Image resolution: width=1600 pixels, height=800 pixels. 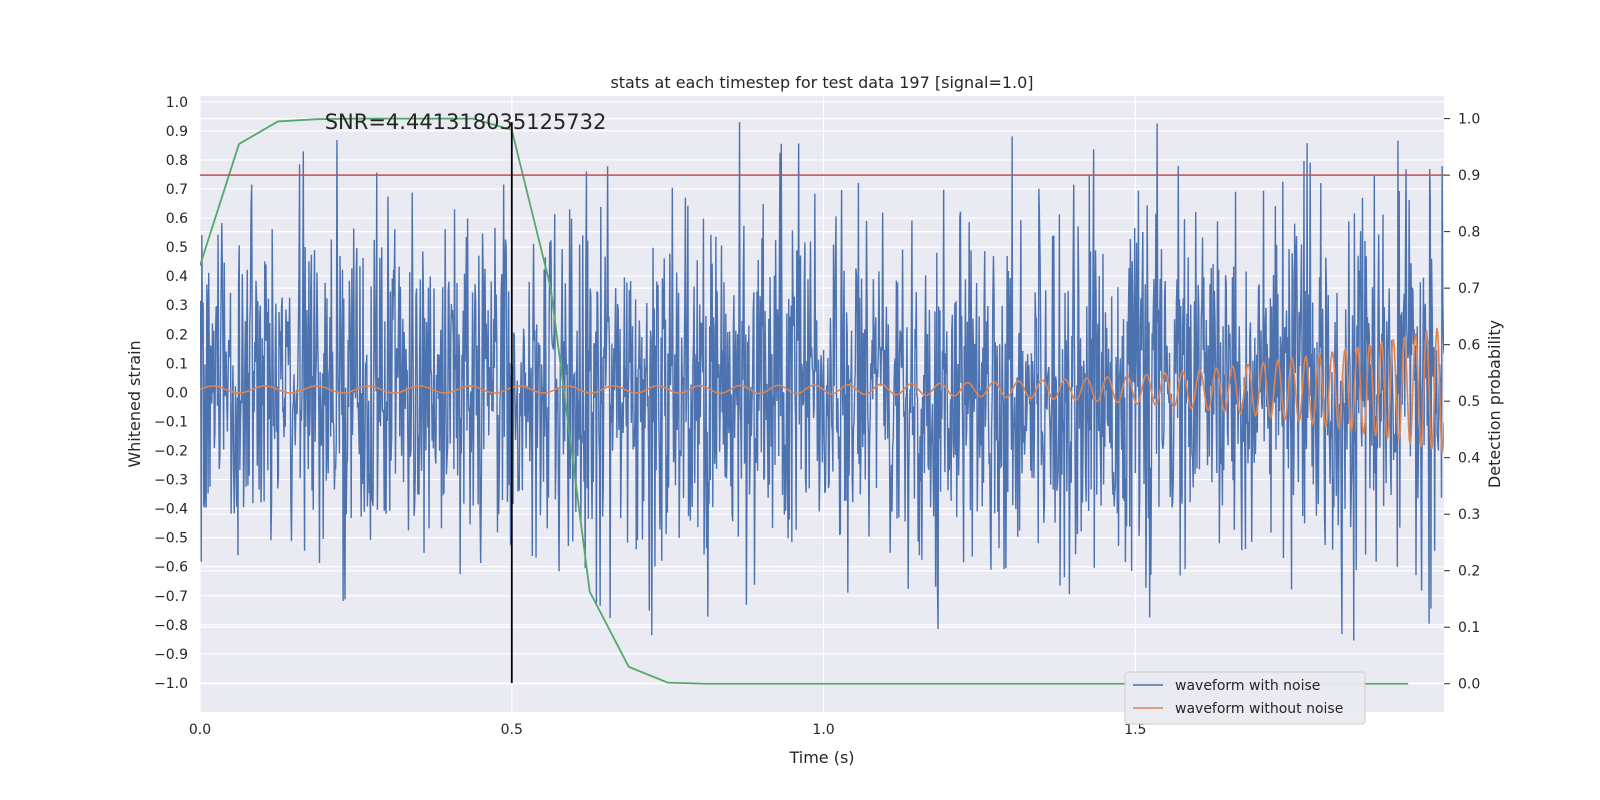 What do you see at coordinates (171, 655) in the screenshot?
I see `y-tick-label-19: −0.9` at bounding box center [171, 655].